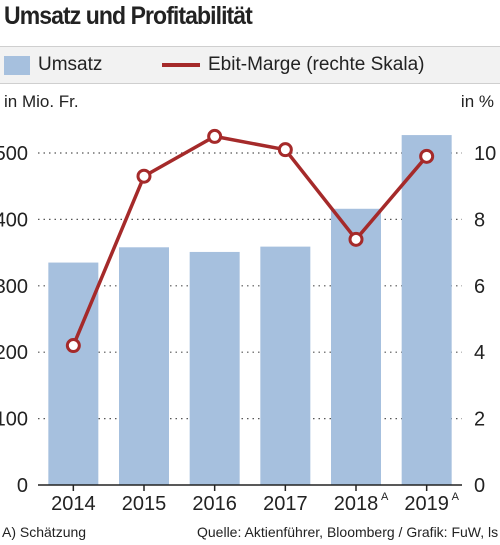  I want to click on point-ebit-marge-2019, so click(427, 156).